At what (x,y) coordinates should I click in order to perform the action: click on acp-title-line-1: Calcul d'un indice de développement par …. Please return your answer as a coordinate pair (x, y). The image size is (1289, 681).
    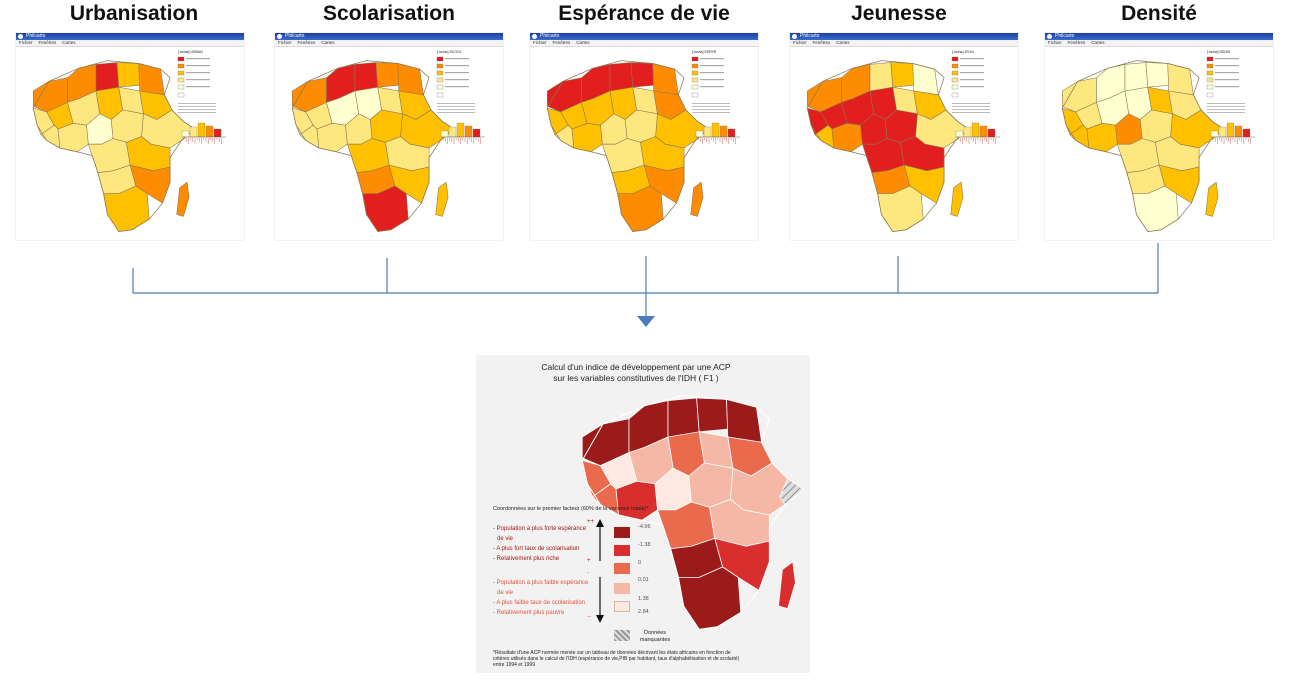
    Looking at the image, I should click on (636, 367).